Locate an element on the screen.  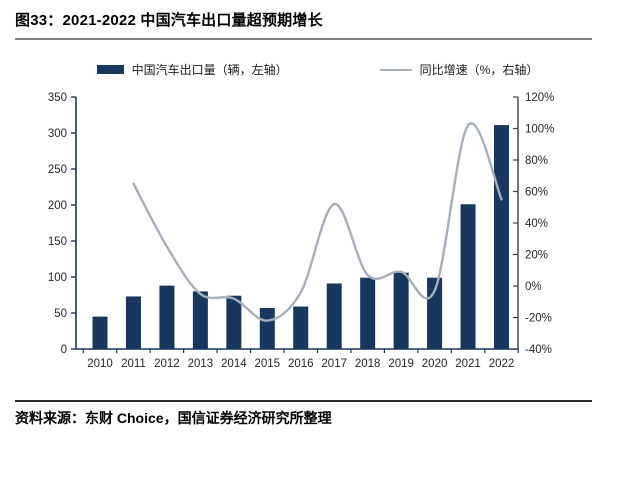
x-axis-label: 2022 is located at coordinates (502, 364).